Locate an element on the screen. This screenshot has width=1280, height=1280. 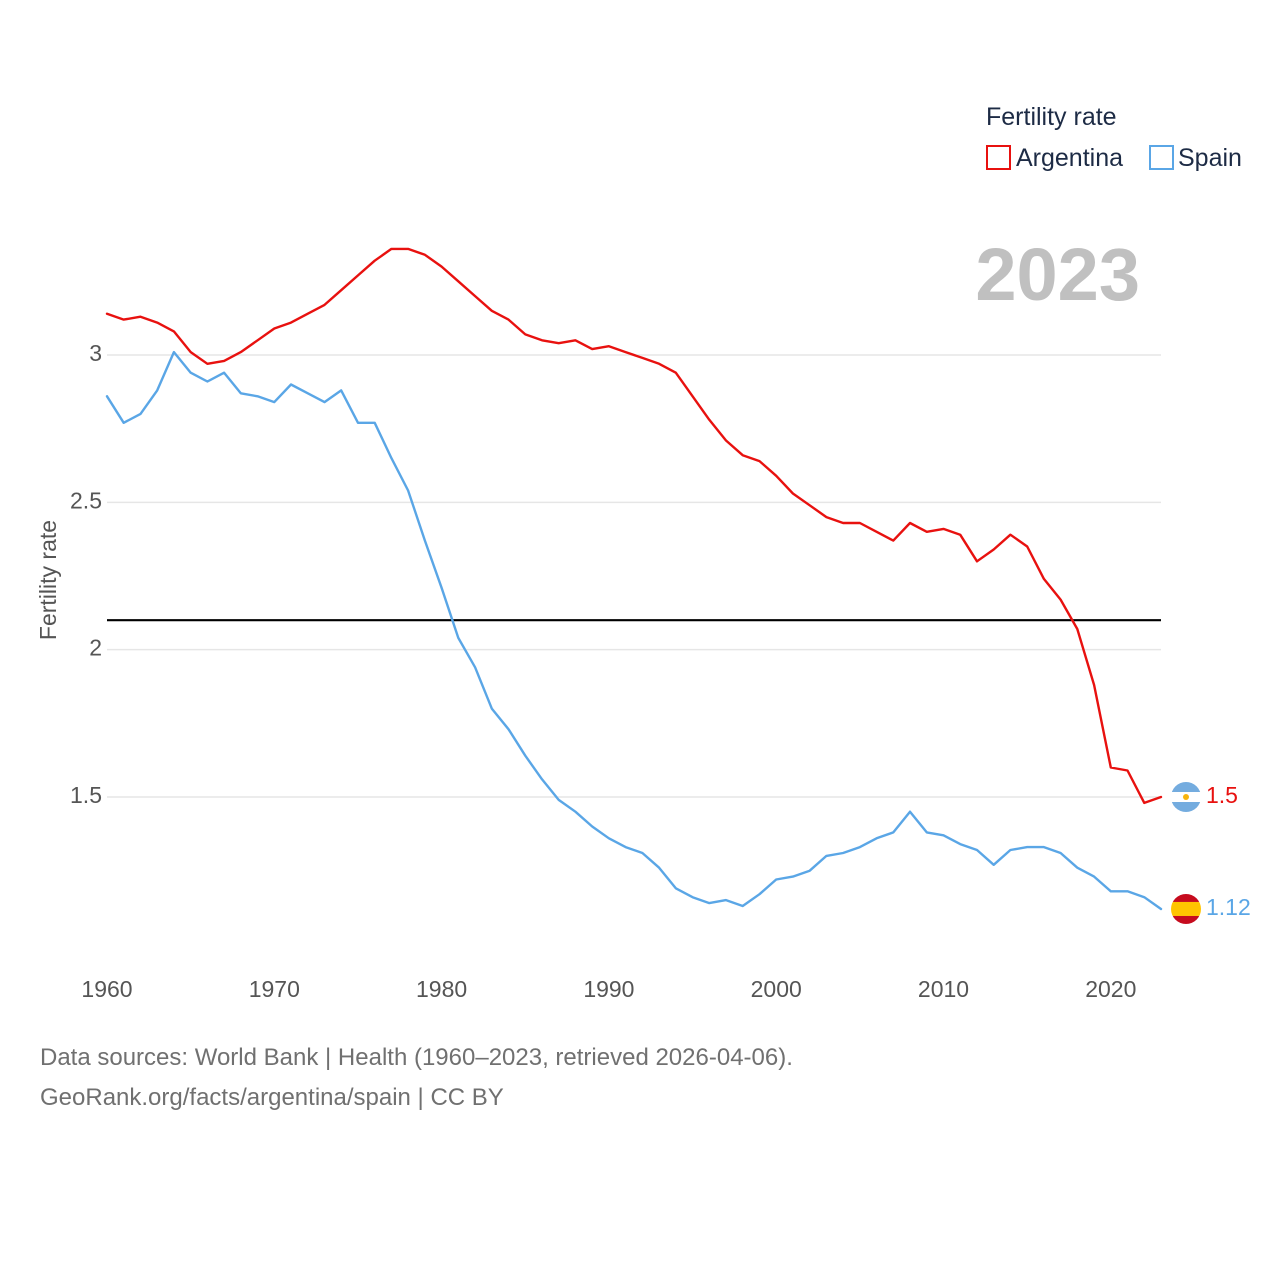
data-point-spain-2009 is located at coordinates (926, 832).